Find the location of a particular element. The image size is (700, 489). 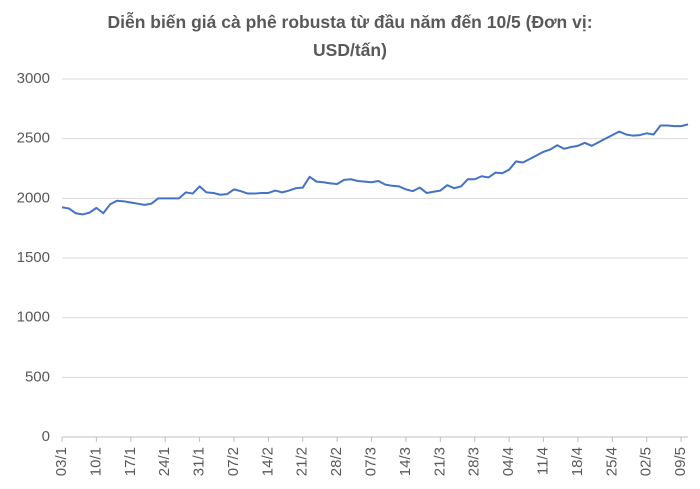

y-tick-label: 2000 is located at coordinates (33, 197).